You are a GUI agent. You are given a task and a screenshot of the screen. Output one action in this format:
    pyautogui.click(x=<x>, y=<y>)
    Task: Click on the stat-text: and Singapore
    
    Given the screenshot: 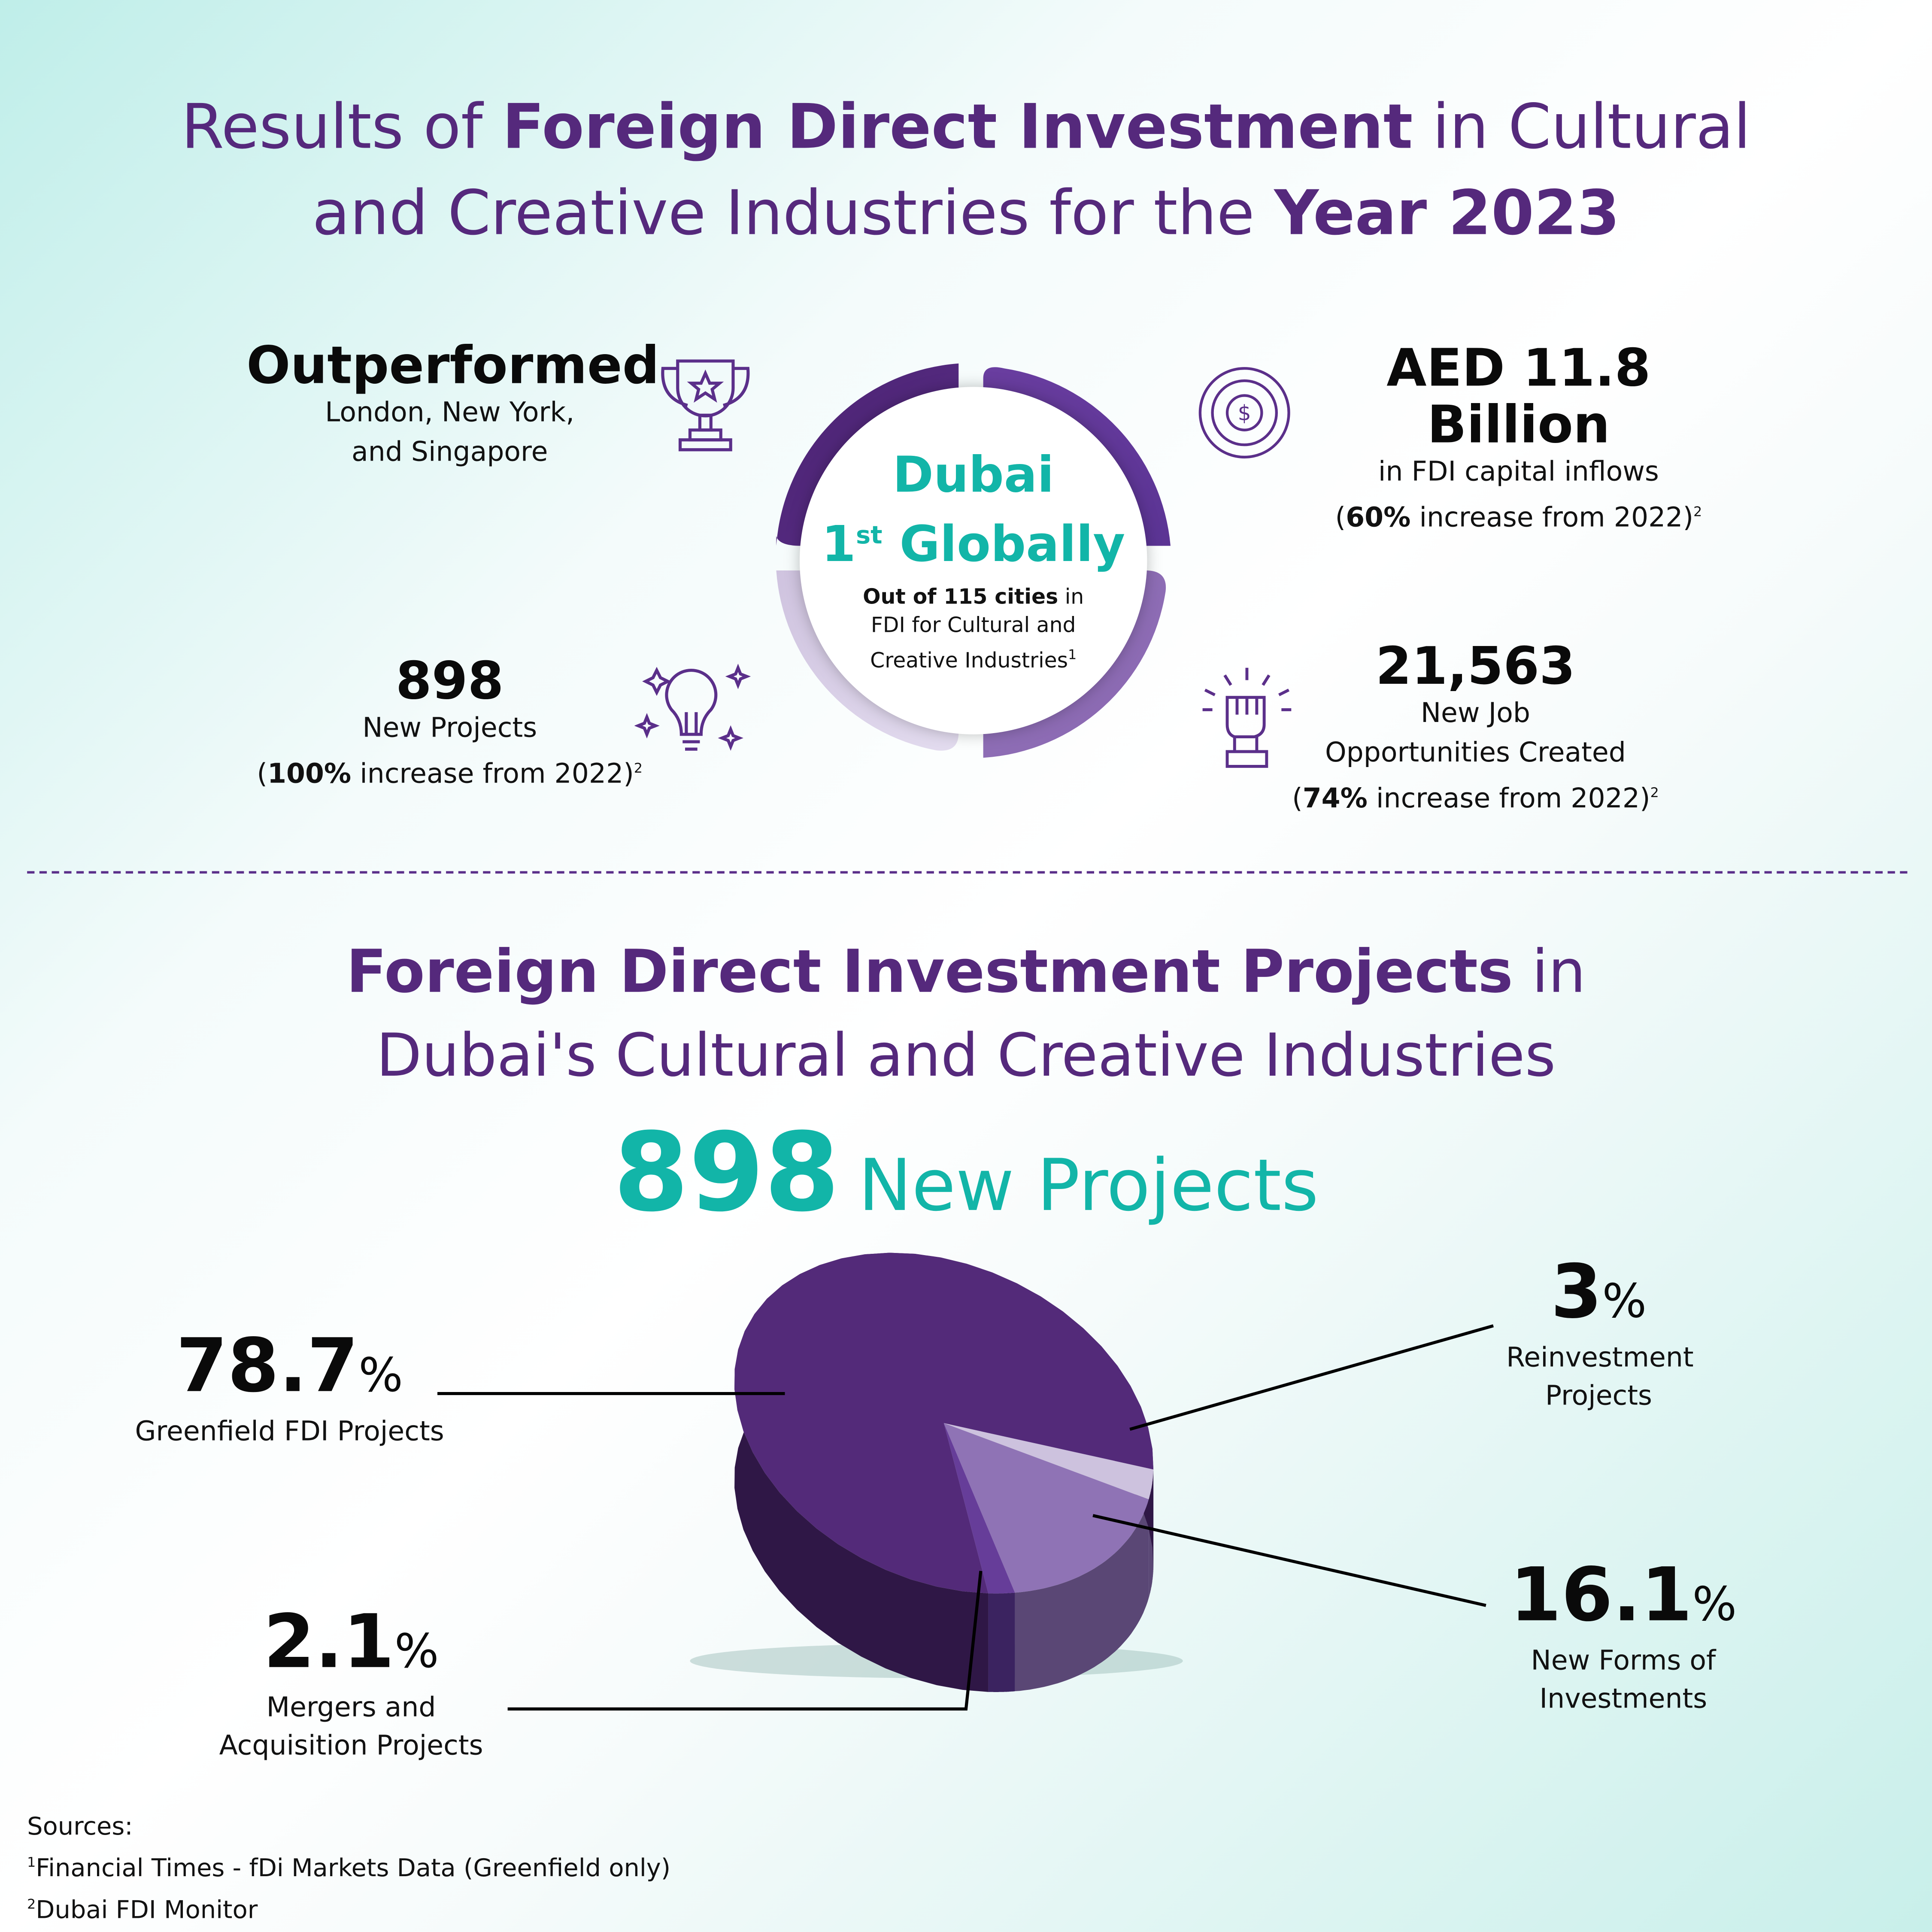 What is the action you would take?
    pyautogui.click(x=449, y=452)
    